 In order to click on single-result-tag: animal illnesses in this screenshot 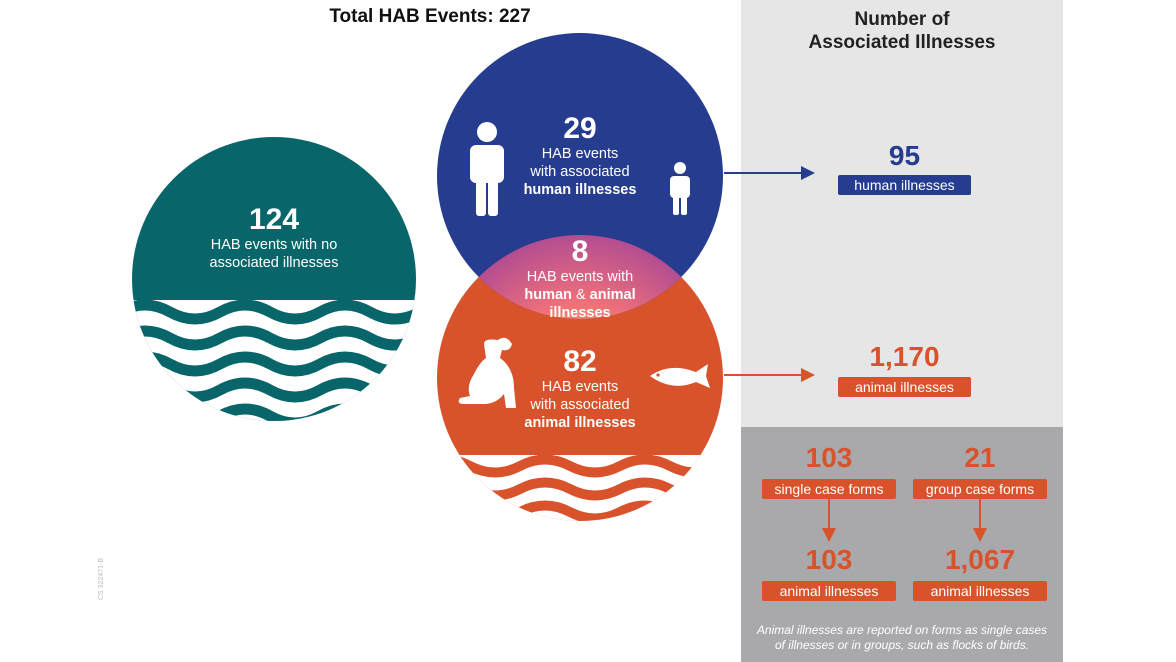, I will do `click(829, 591)`.